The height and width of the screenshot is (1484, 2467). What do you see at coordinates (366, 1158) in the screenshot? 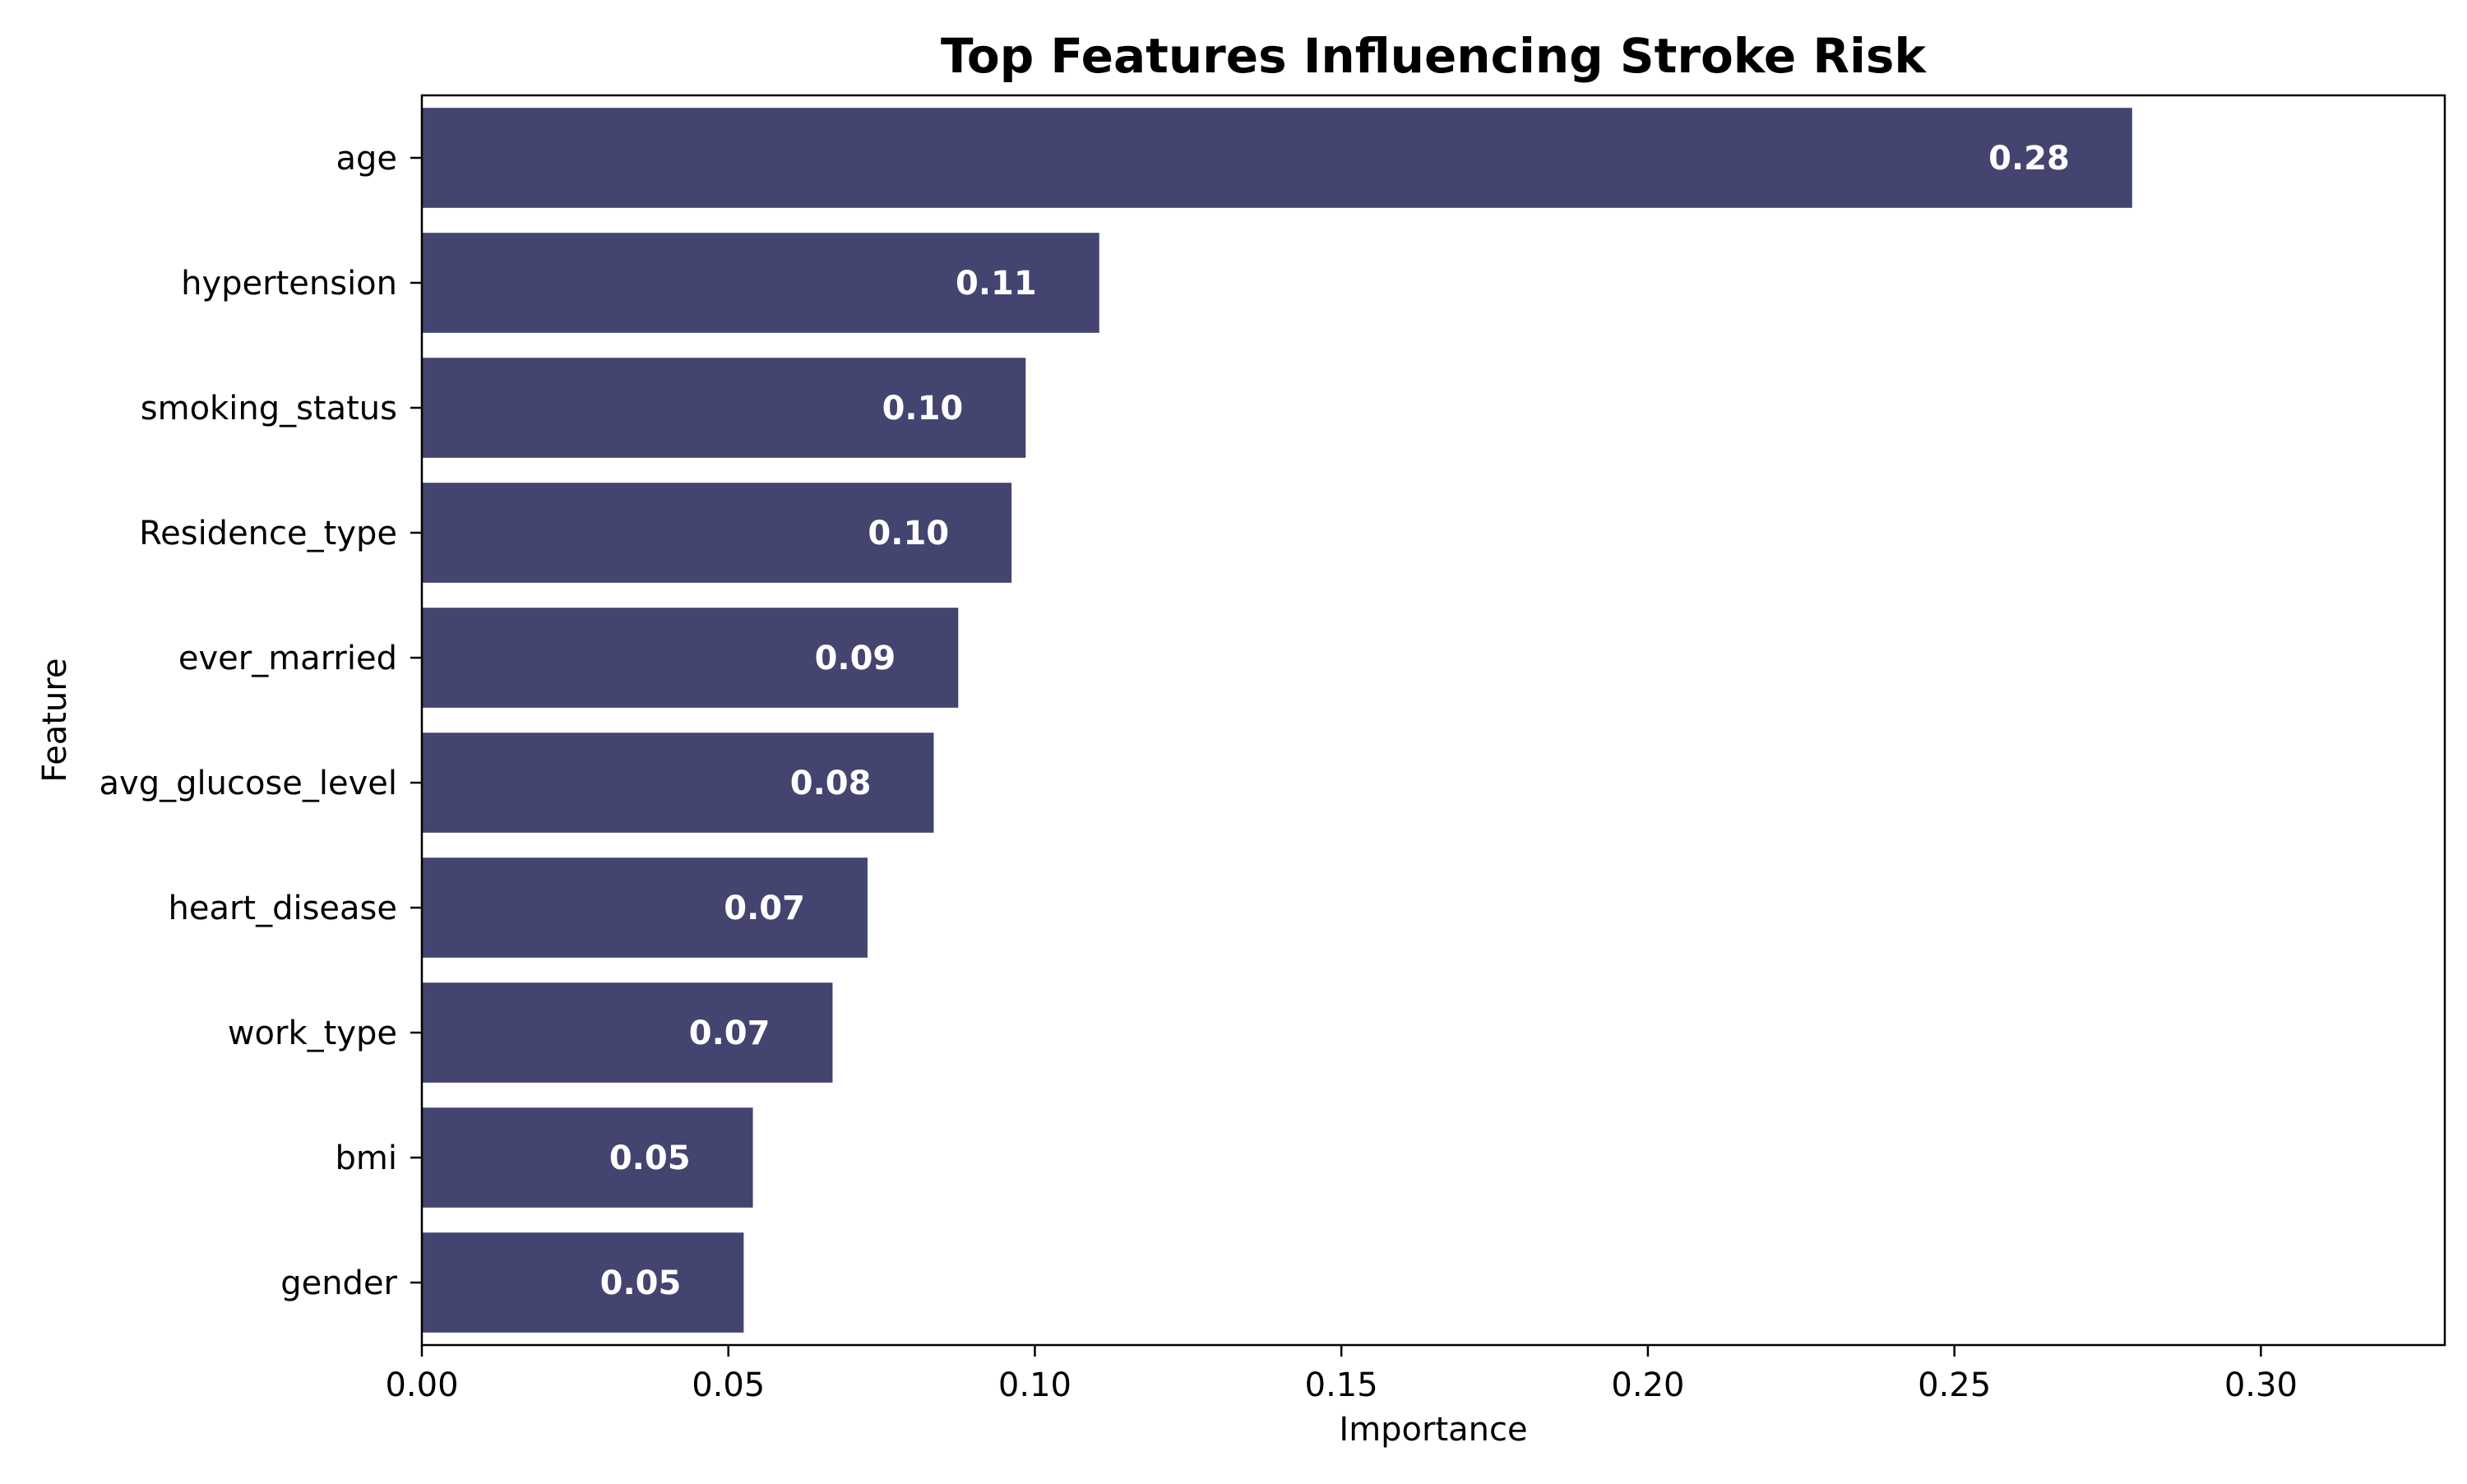
I see `y-tick-label-bmi: bmi` at bounding box center [366, 1158].